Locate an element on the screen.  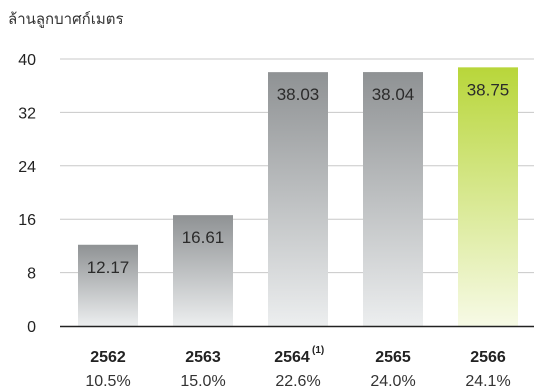
percent-label: 15.0% is located at coordinates (202, 381).